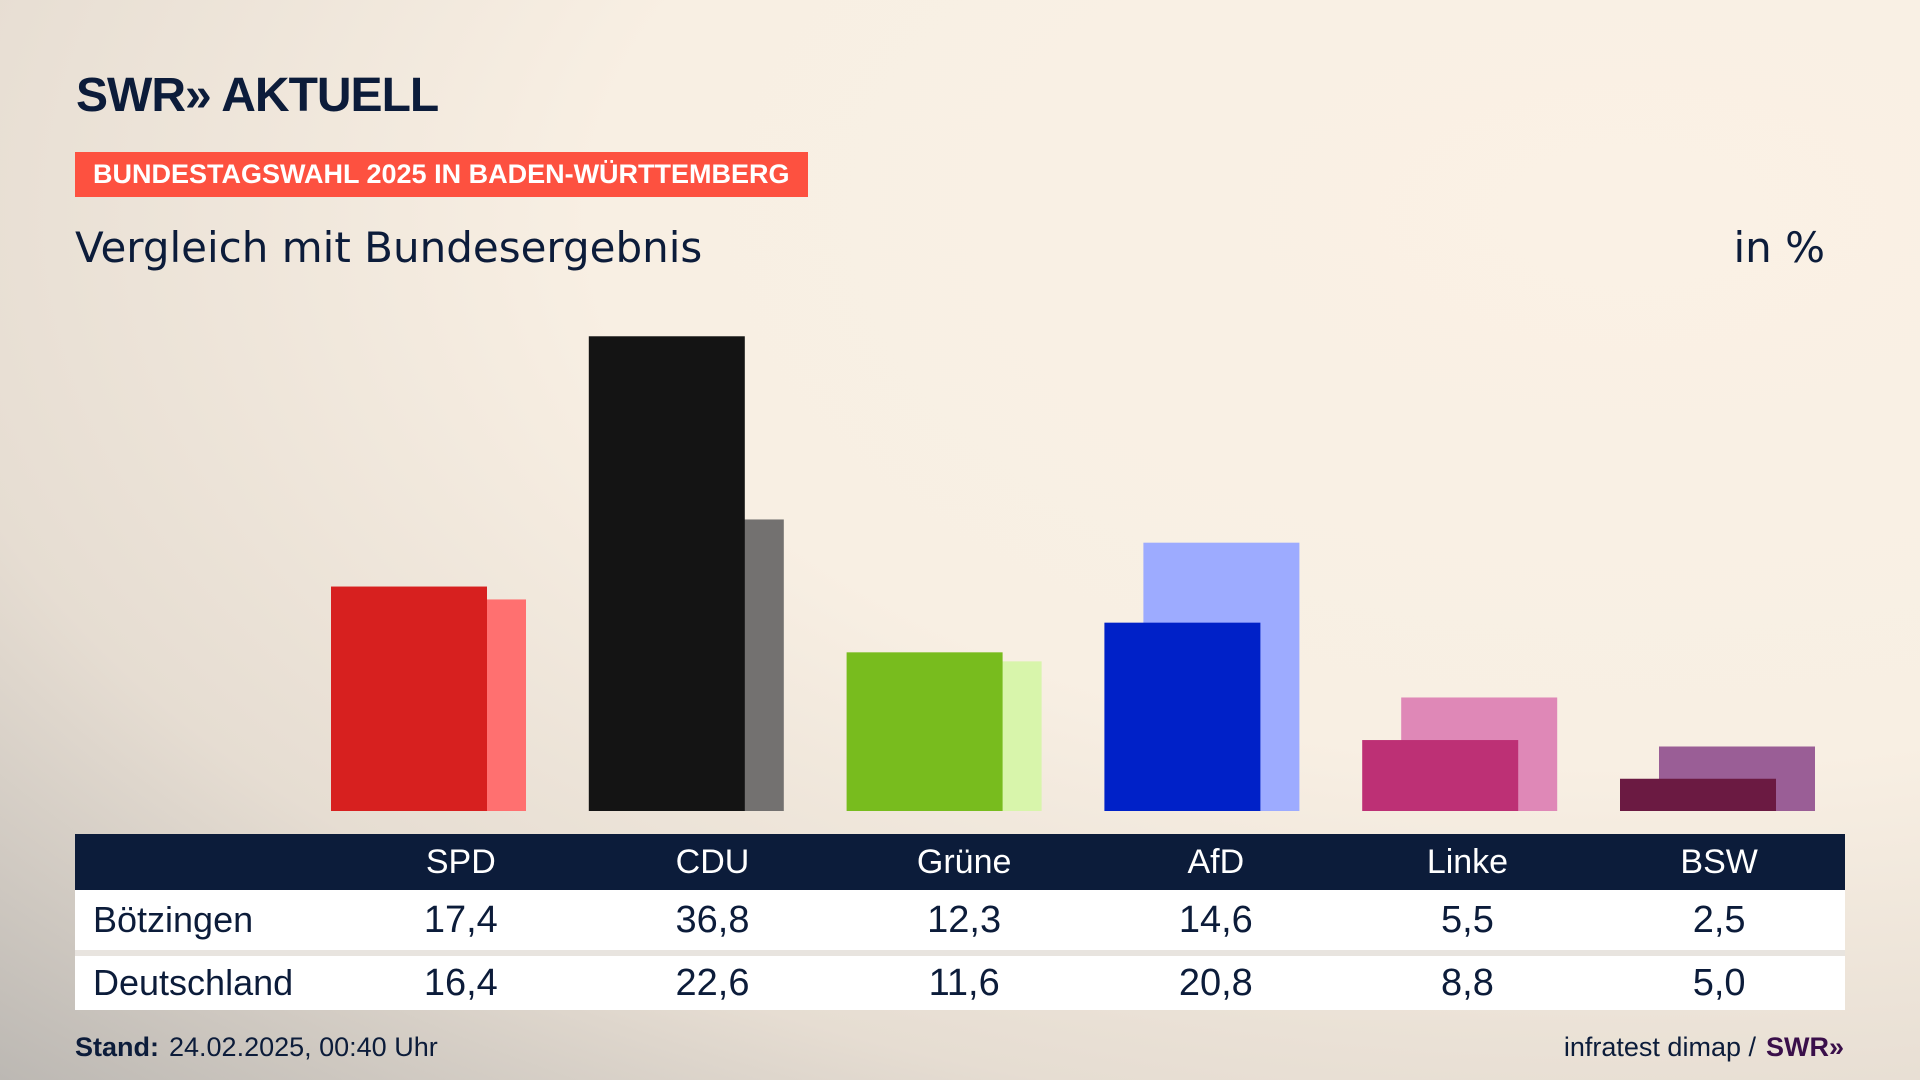 This screenshot has height=1080, width=1920. I want to click on swr-logo-small: SWR», so click(1804, 1047).